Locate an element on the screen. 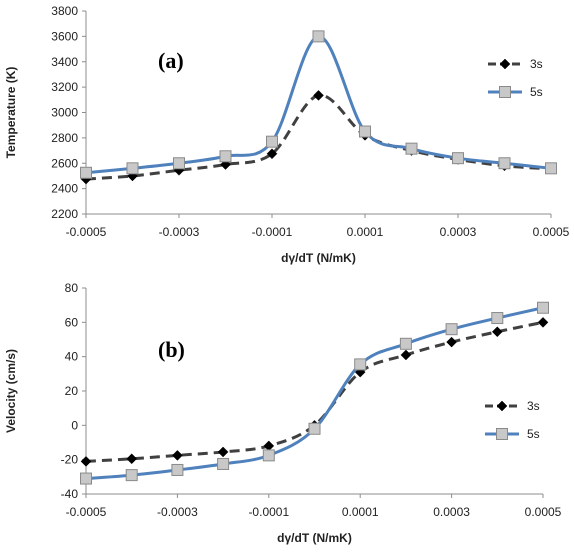 Image resolution: width=574 pixels, height=555 pixels. y-tick-label: 2400 is located at coordinates (64, 189).